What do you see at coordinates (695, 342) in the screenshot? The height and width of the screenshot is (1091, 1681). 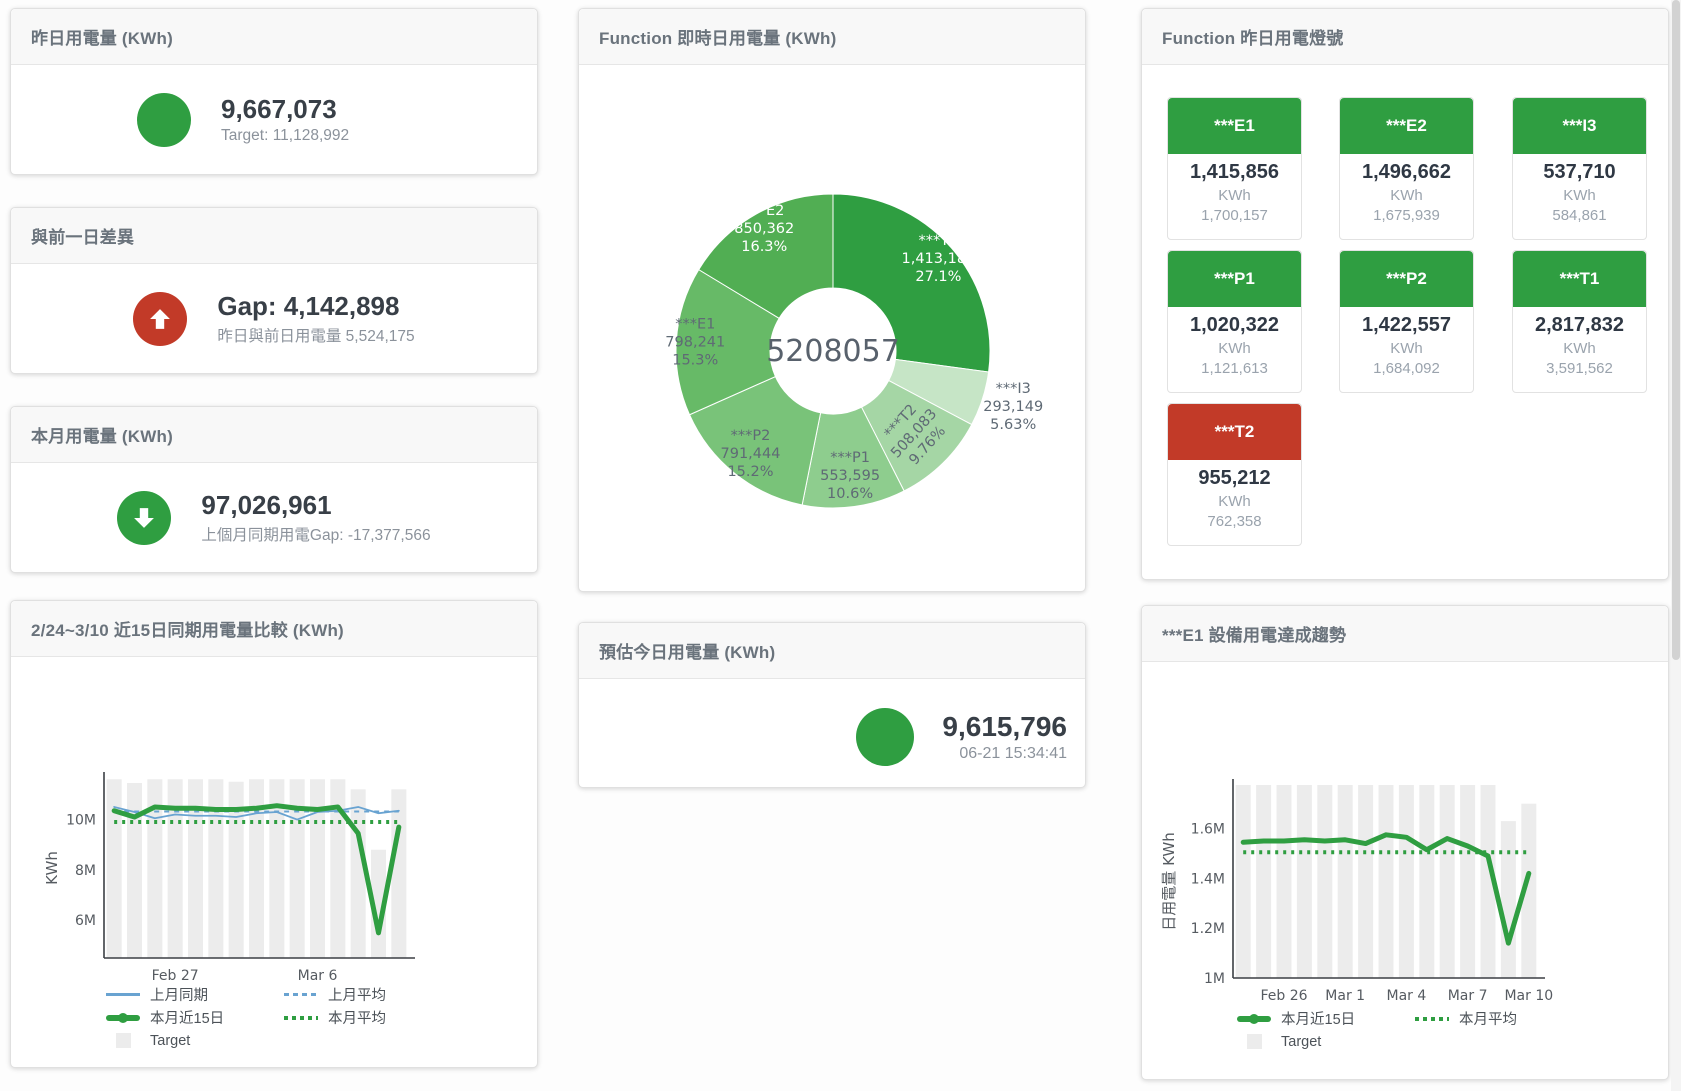 I see `donut-slice-label: ***E1 798,241 15.3%` at bounding box center [695, 342].